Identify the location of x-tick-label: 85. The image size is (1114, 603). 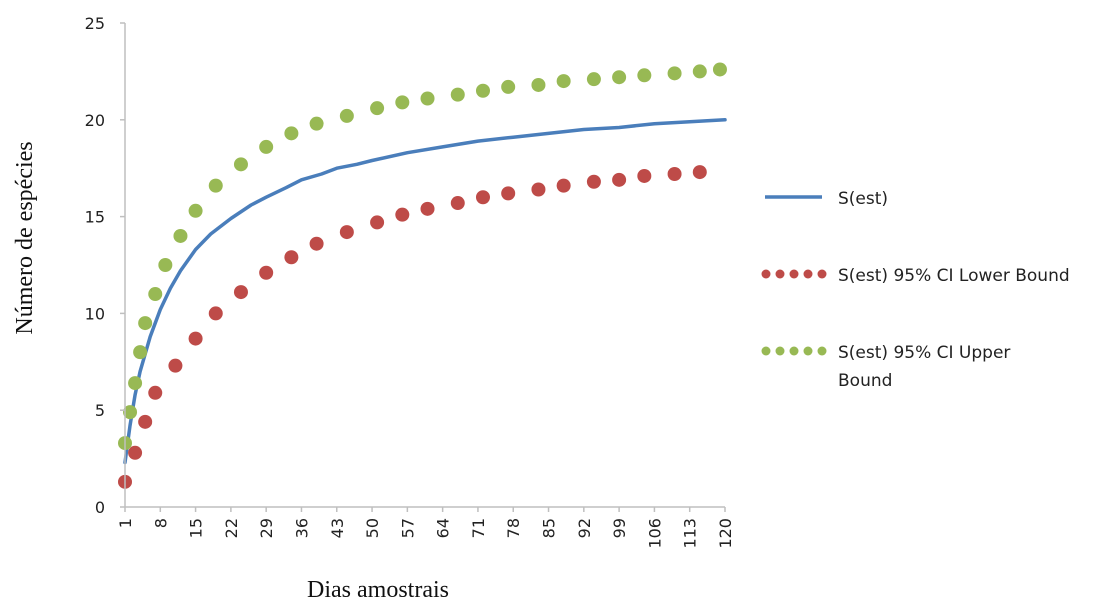
(549, 528).